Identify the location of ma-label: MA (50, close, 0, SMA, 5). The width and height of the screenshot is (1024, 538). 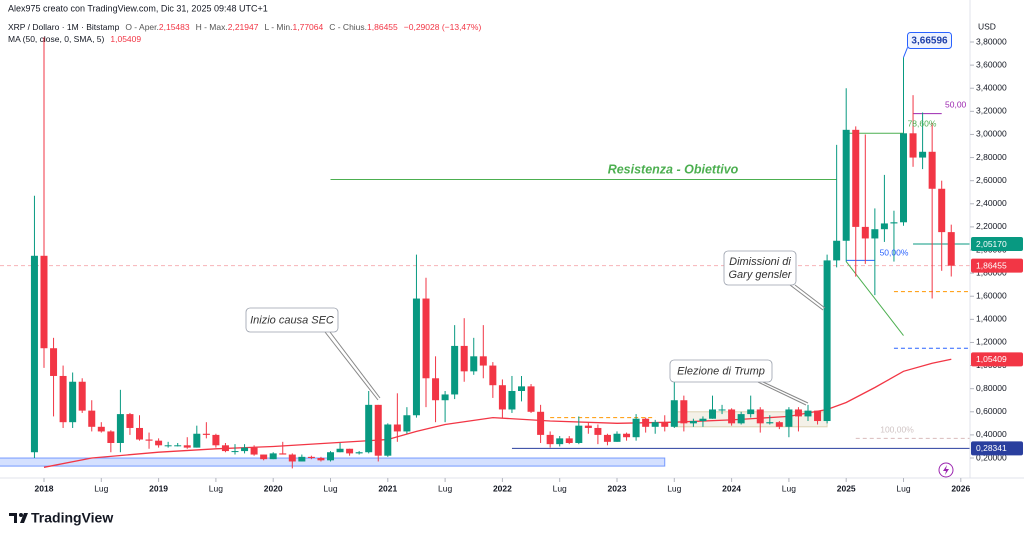
(56, 39).